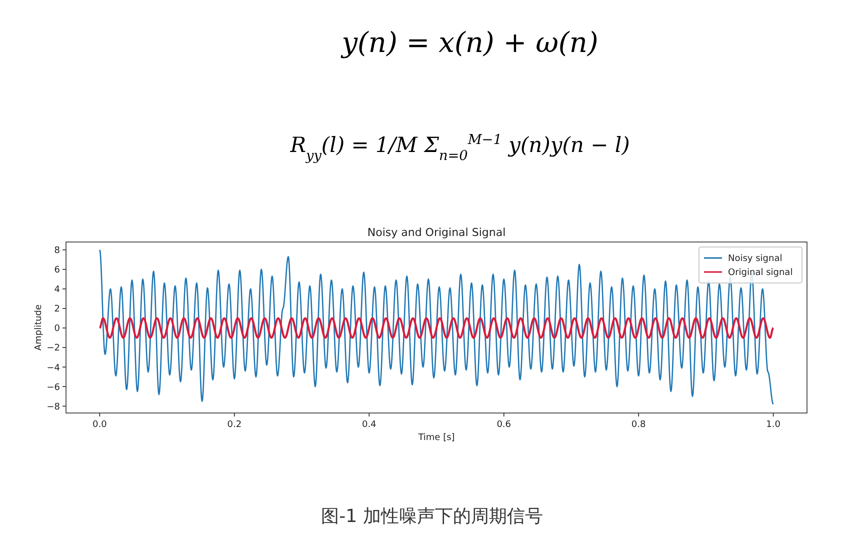 Image resolution: width=865 pixels, height=546 pixels. Describe the element at coordinates (53, 407) in the screenshot. I see `y-tick-label: −8` at that location.